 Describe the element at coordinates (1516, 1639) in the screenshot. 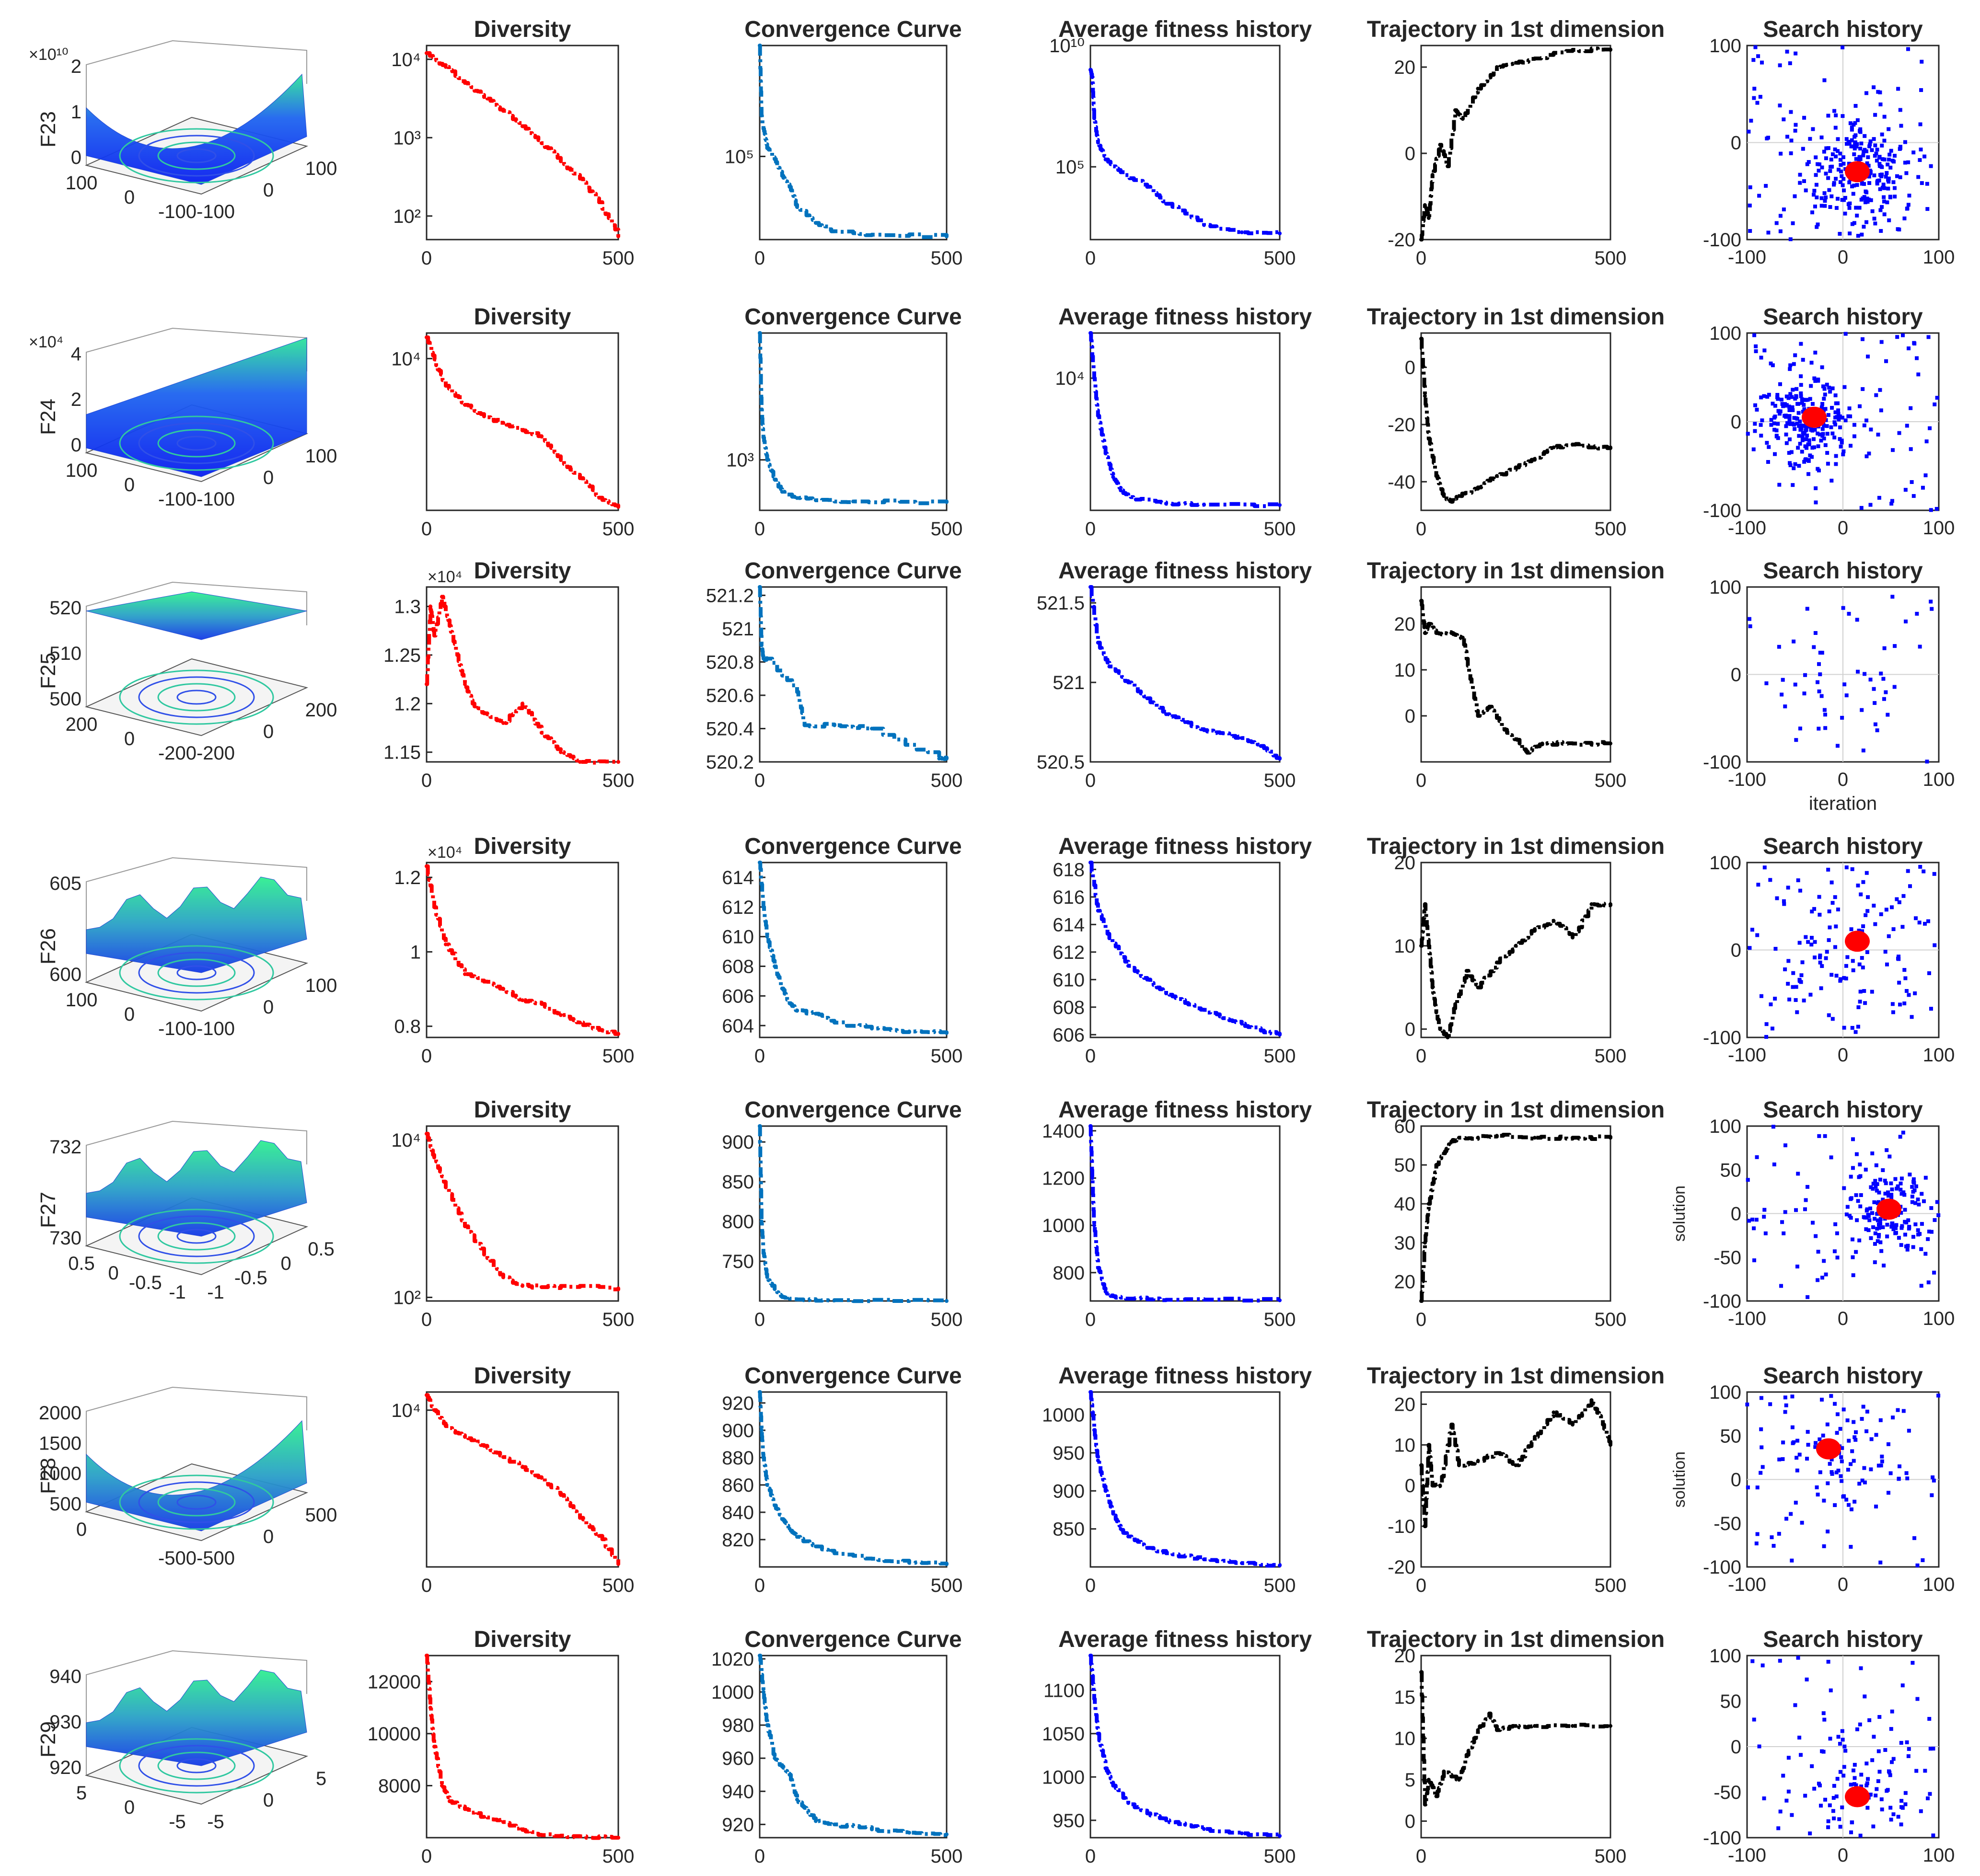

I see `panel-title: Trajectory in 1st dimension` at that location.